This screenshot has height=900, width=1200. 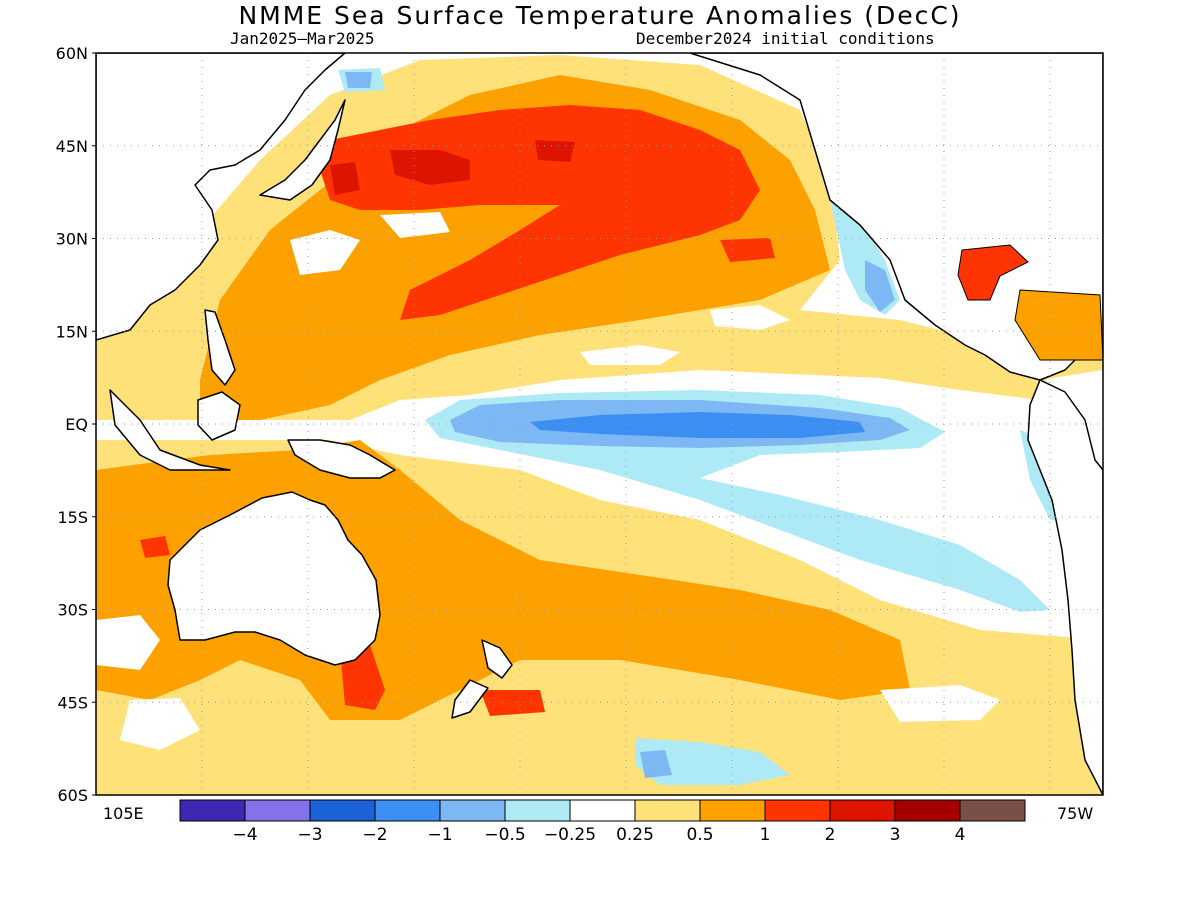 What do you see at coordinates (309, 835) in the screenshot?
I see `colorbar-label: −3` at bounding box center [309, 835].